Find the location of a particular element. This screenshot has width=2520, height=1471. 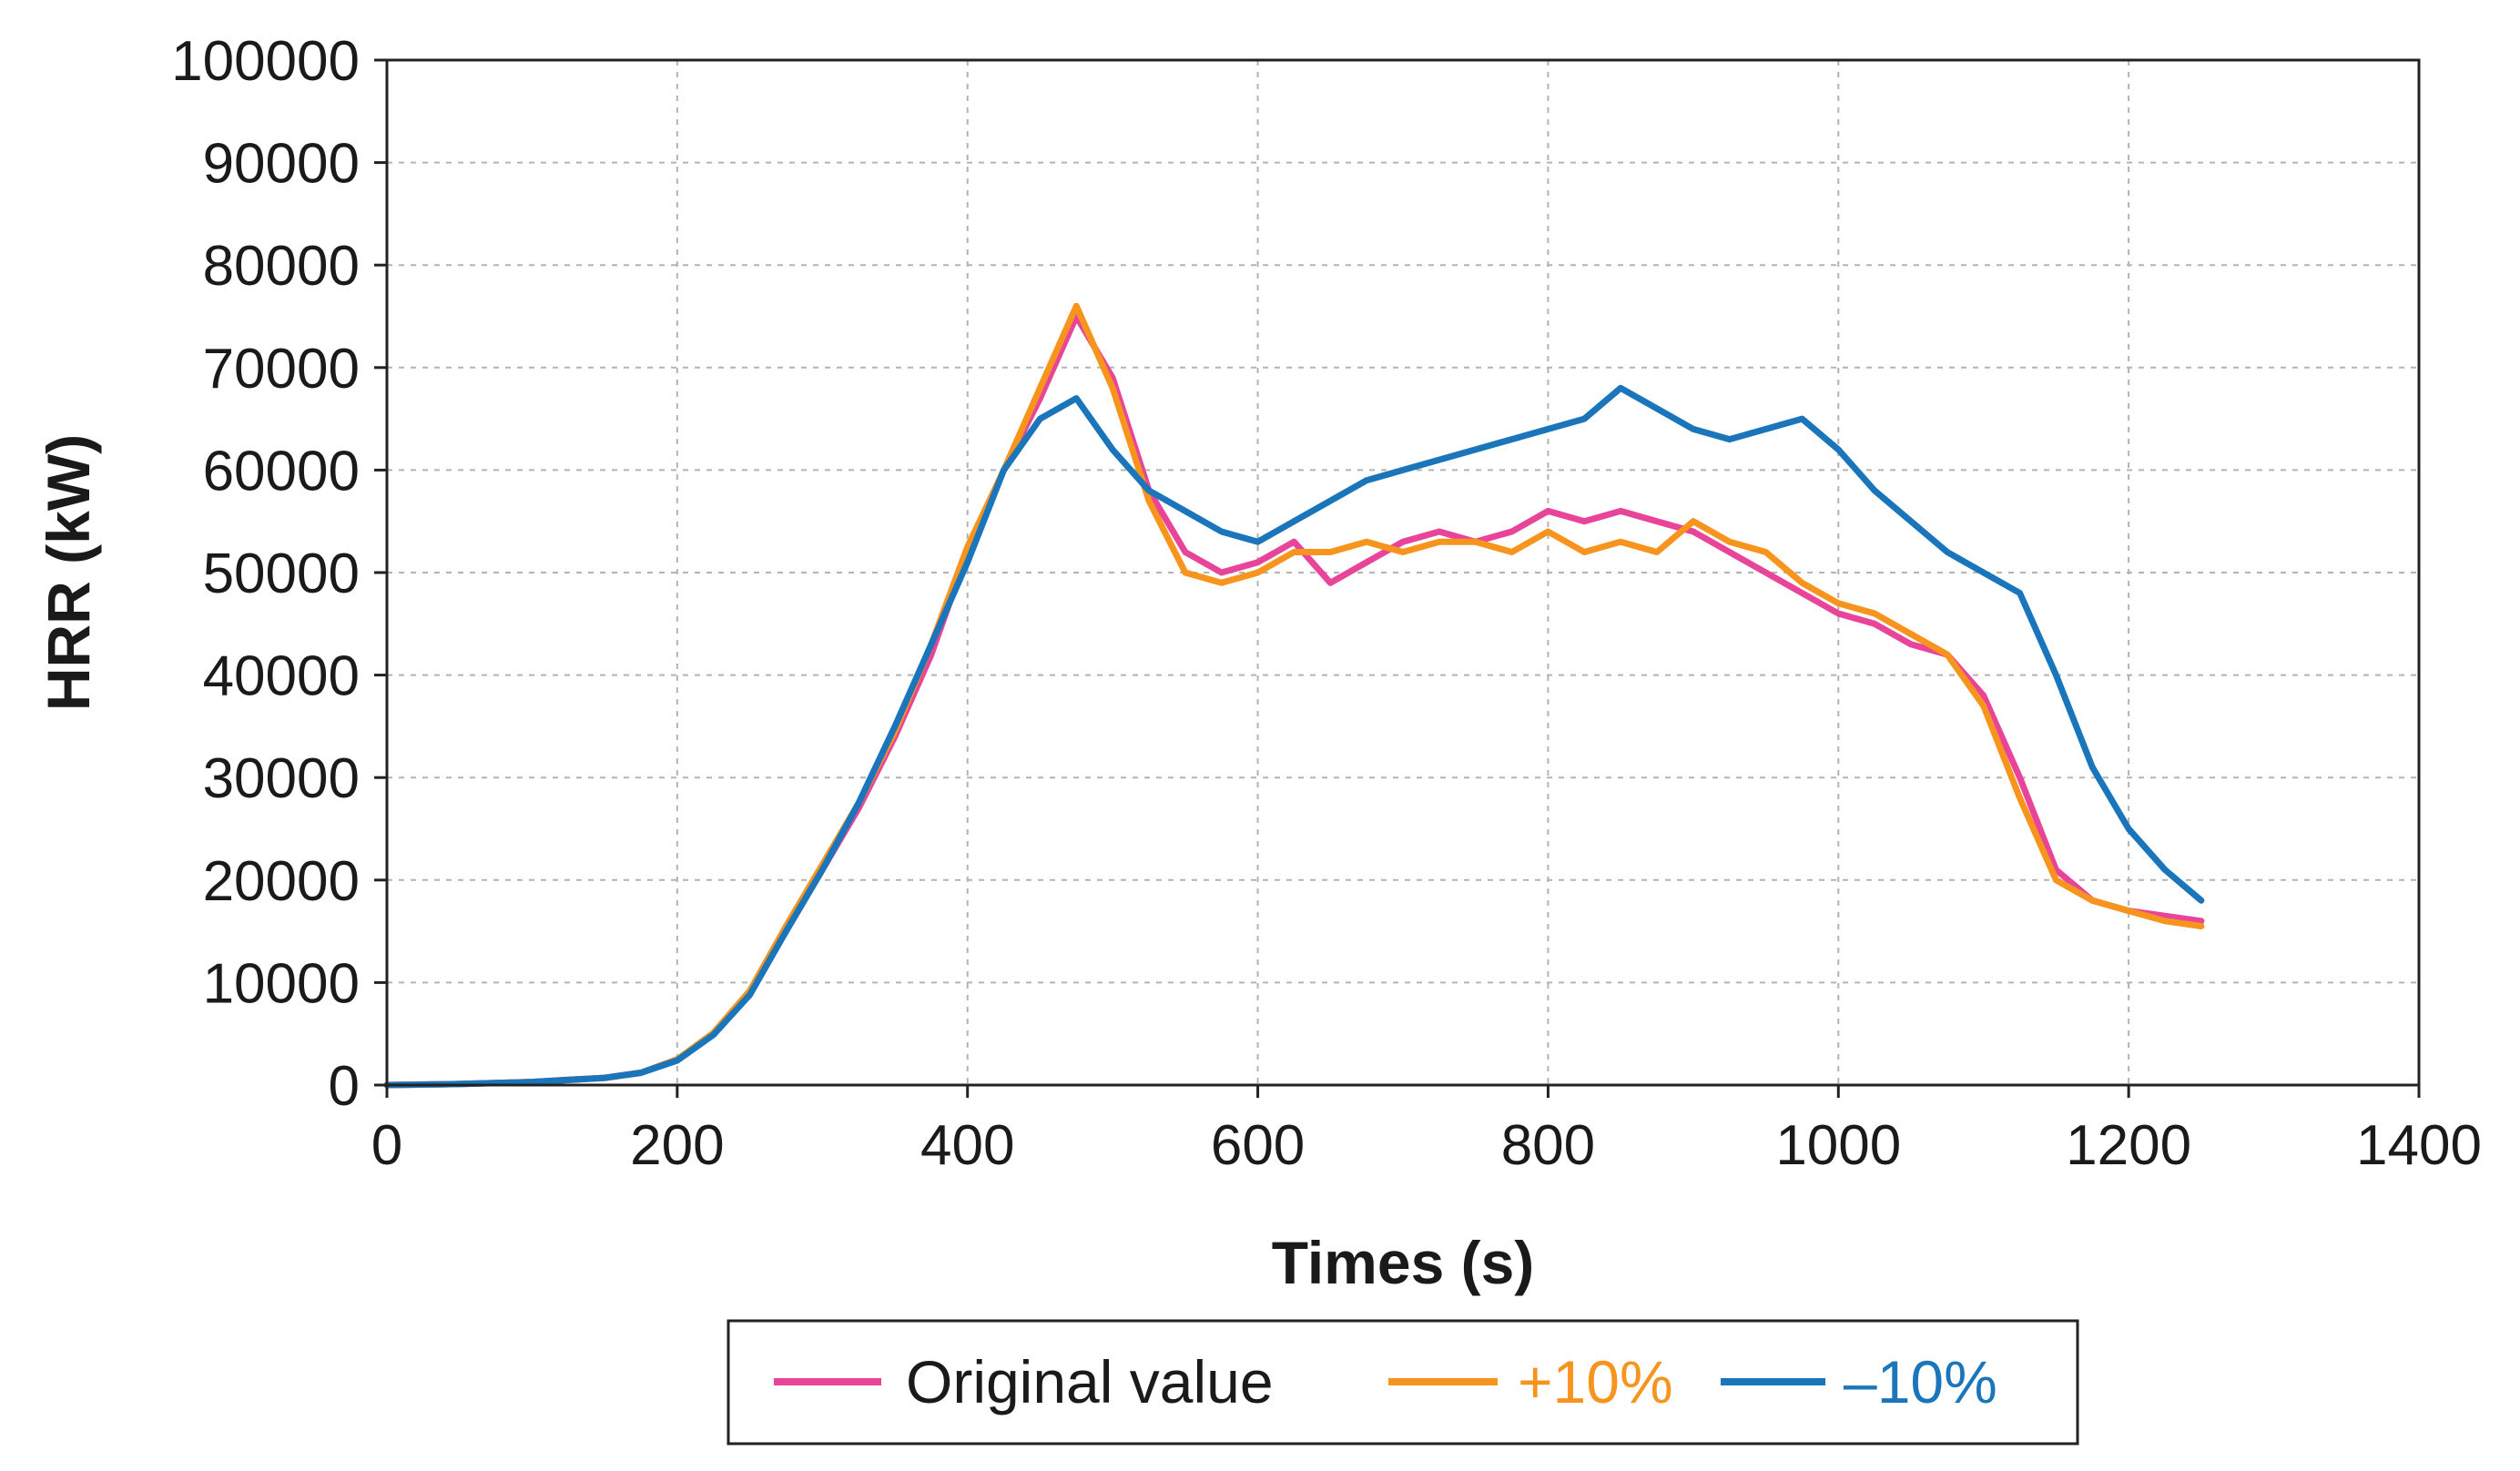

y-tick-label: 50000 is located at coordinates (281, 574).